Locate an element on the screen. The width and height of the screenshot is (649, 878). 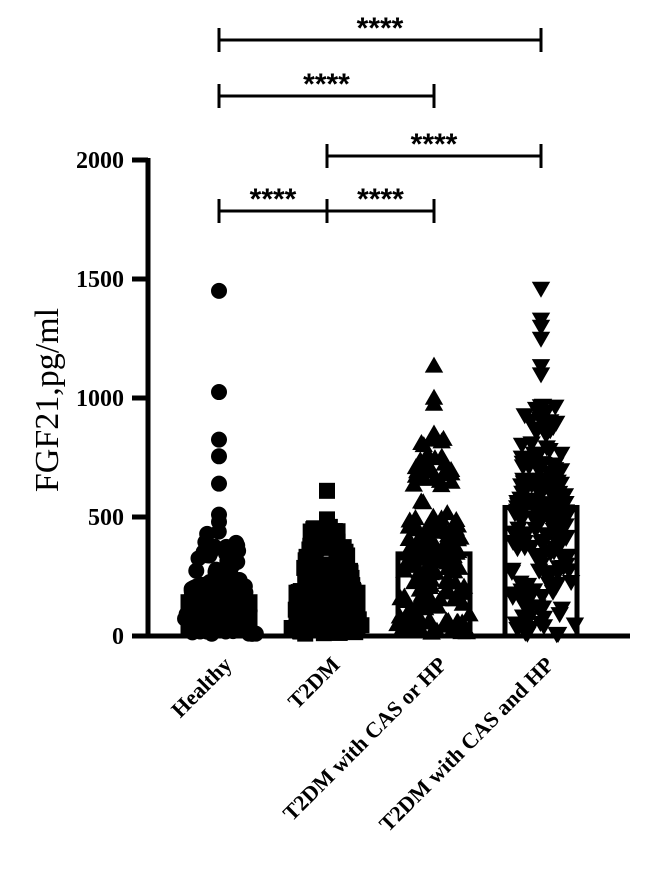
significance-brackets: **************** **** is located at coordinates (380, 117).